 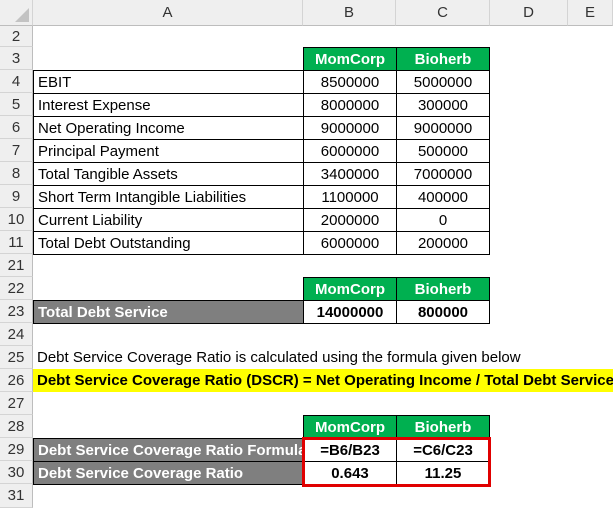 I want to click on row-header-28: 28, so click(x=16, y=426).